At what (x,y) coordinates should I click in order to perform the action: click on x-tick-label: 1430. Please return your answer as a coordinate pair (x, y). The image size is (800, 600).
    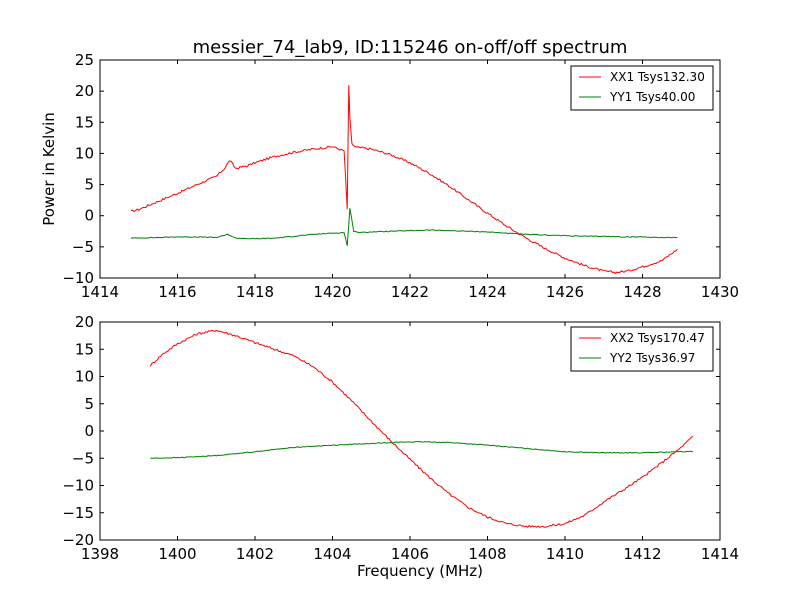
    Looking at the image, I should click on (720, 292).